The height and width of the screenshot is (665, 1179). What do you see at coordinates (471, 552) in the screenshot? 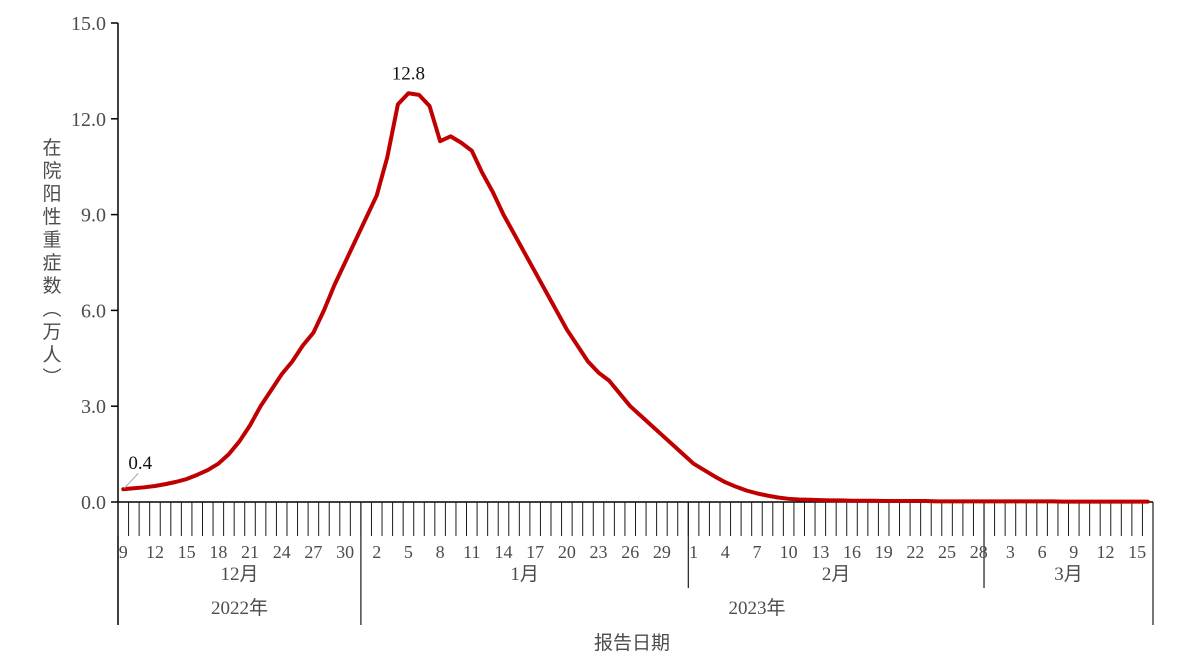
I see `day-tick-label: 11` at bounding box center [471, 552].